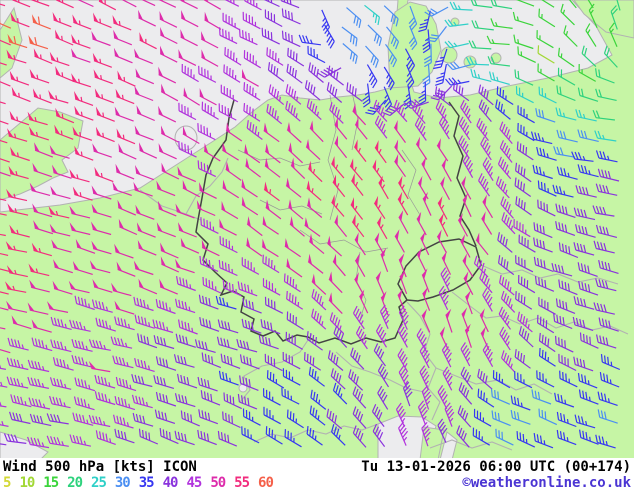  I want to click on copyright-label: ©weatheronline.co.uk, so click(546, 482).